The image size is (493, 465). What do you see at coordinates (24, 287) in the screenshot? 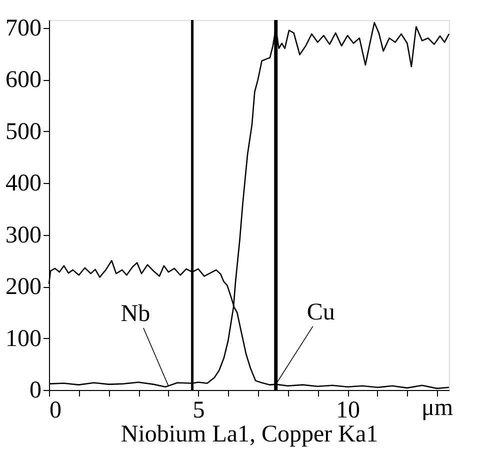
I see `y-tick-label: 200` at bounding box center [24, 287].